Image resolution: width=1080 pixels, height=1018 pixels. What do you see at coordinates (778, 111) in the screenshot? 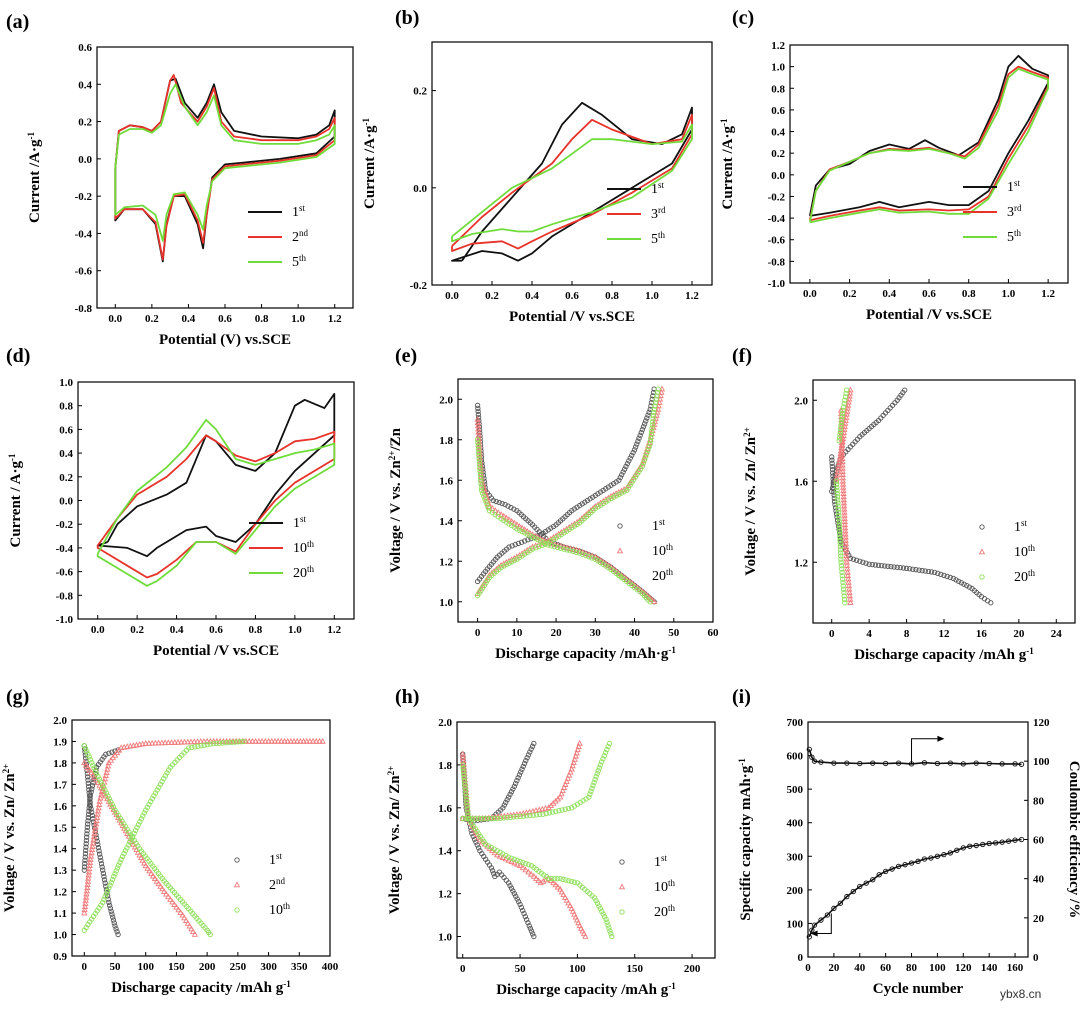
I see `y-tick-label: 0.6` at bounding box center [778, 111].